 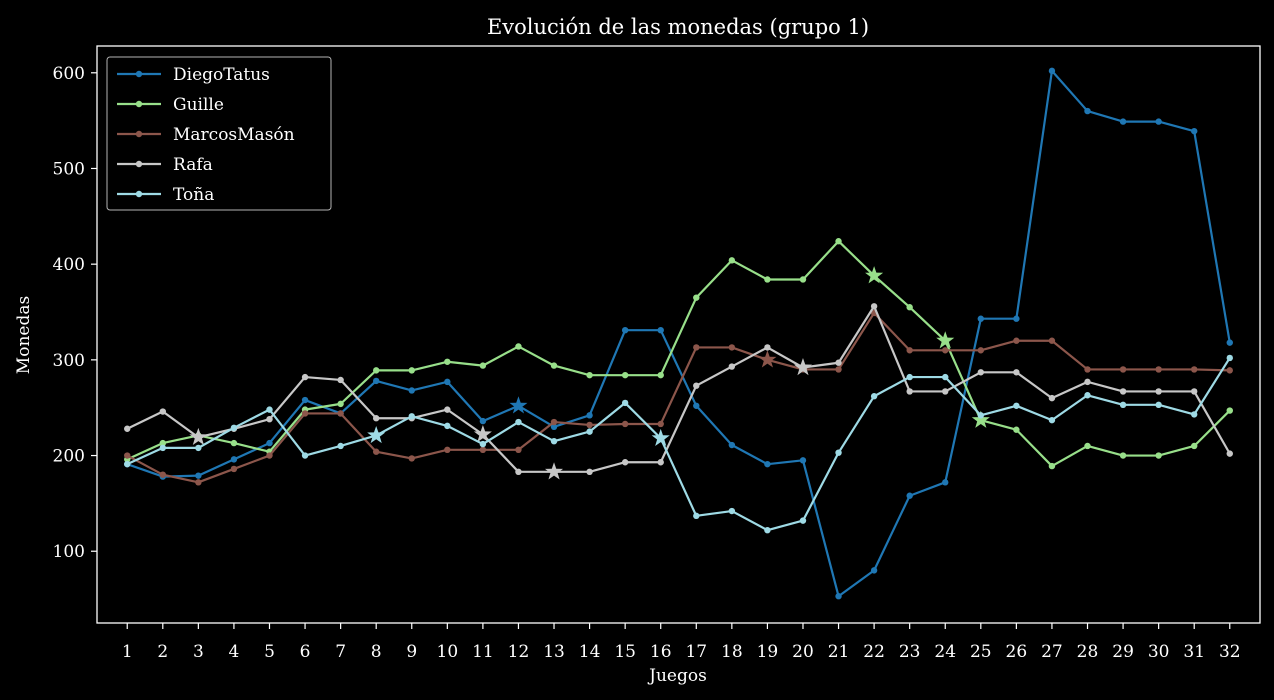 What do you see at coordinates (193, 165) in the screenshot?
I see `legend-label: Rafa` at bounding box center [193, 165].